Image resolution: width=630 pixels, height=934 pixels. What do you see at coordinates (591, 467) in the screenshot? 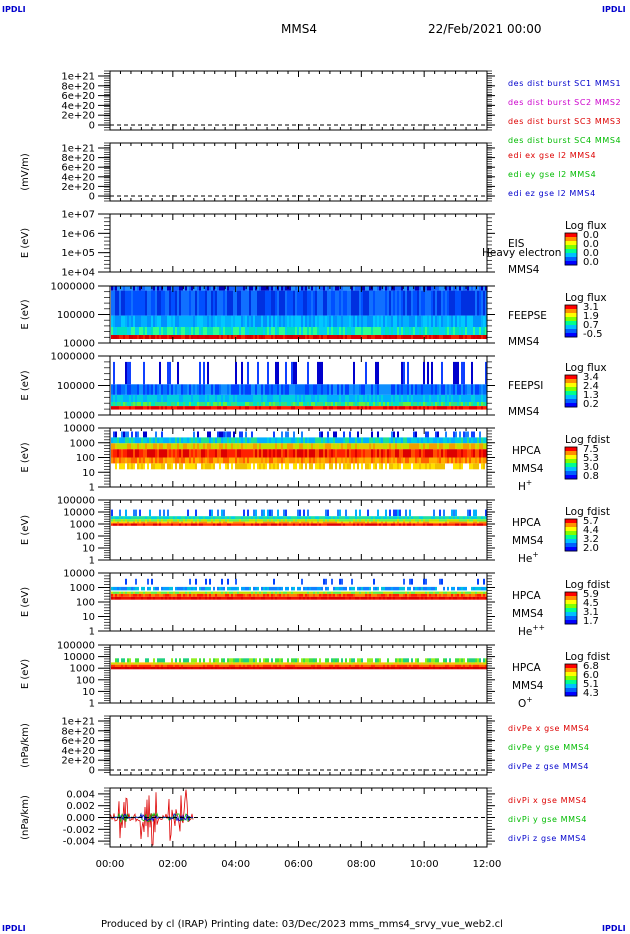
I see `colorbar-tick-label: 3.0` at bounding box center [591, 467].